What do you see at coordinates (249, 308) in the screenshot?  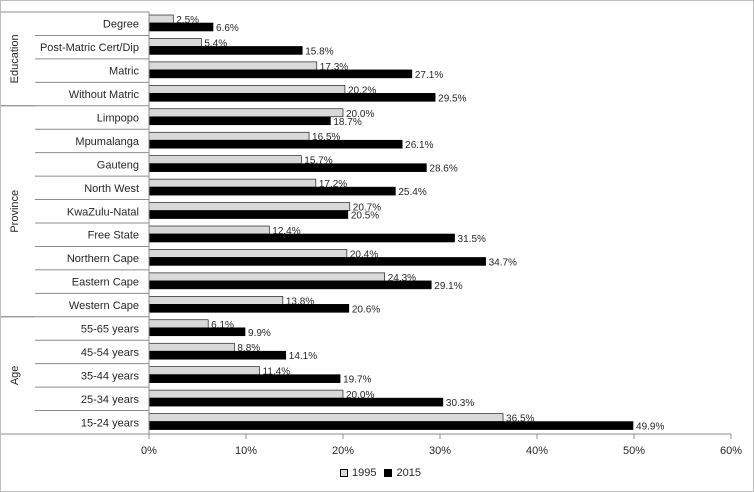 I see `bar-2015-western-cape` at bounding box center [249, 308].